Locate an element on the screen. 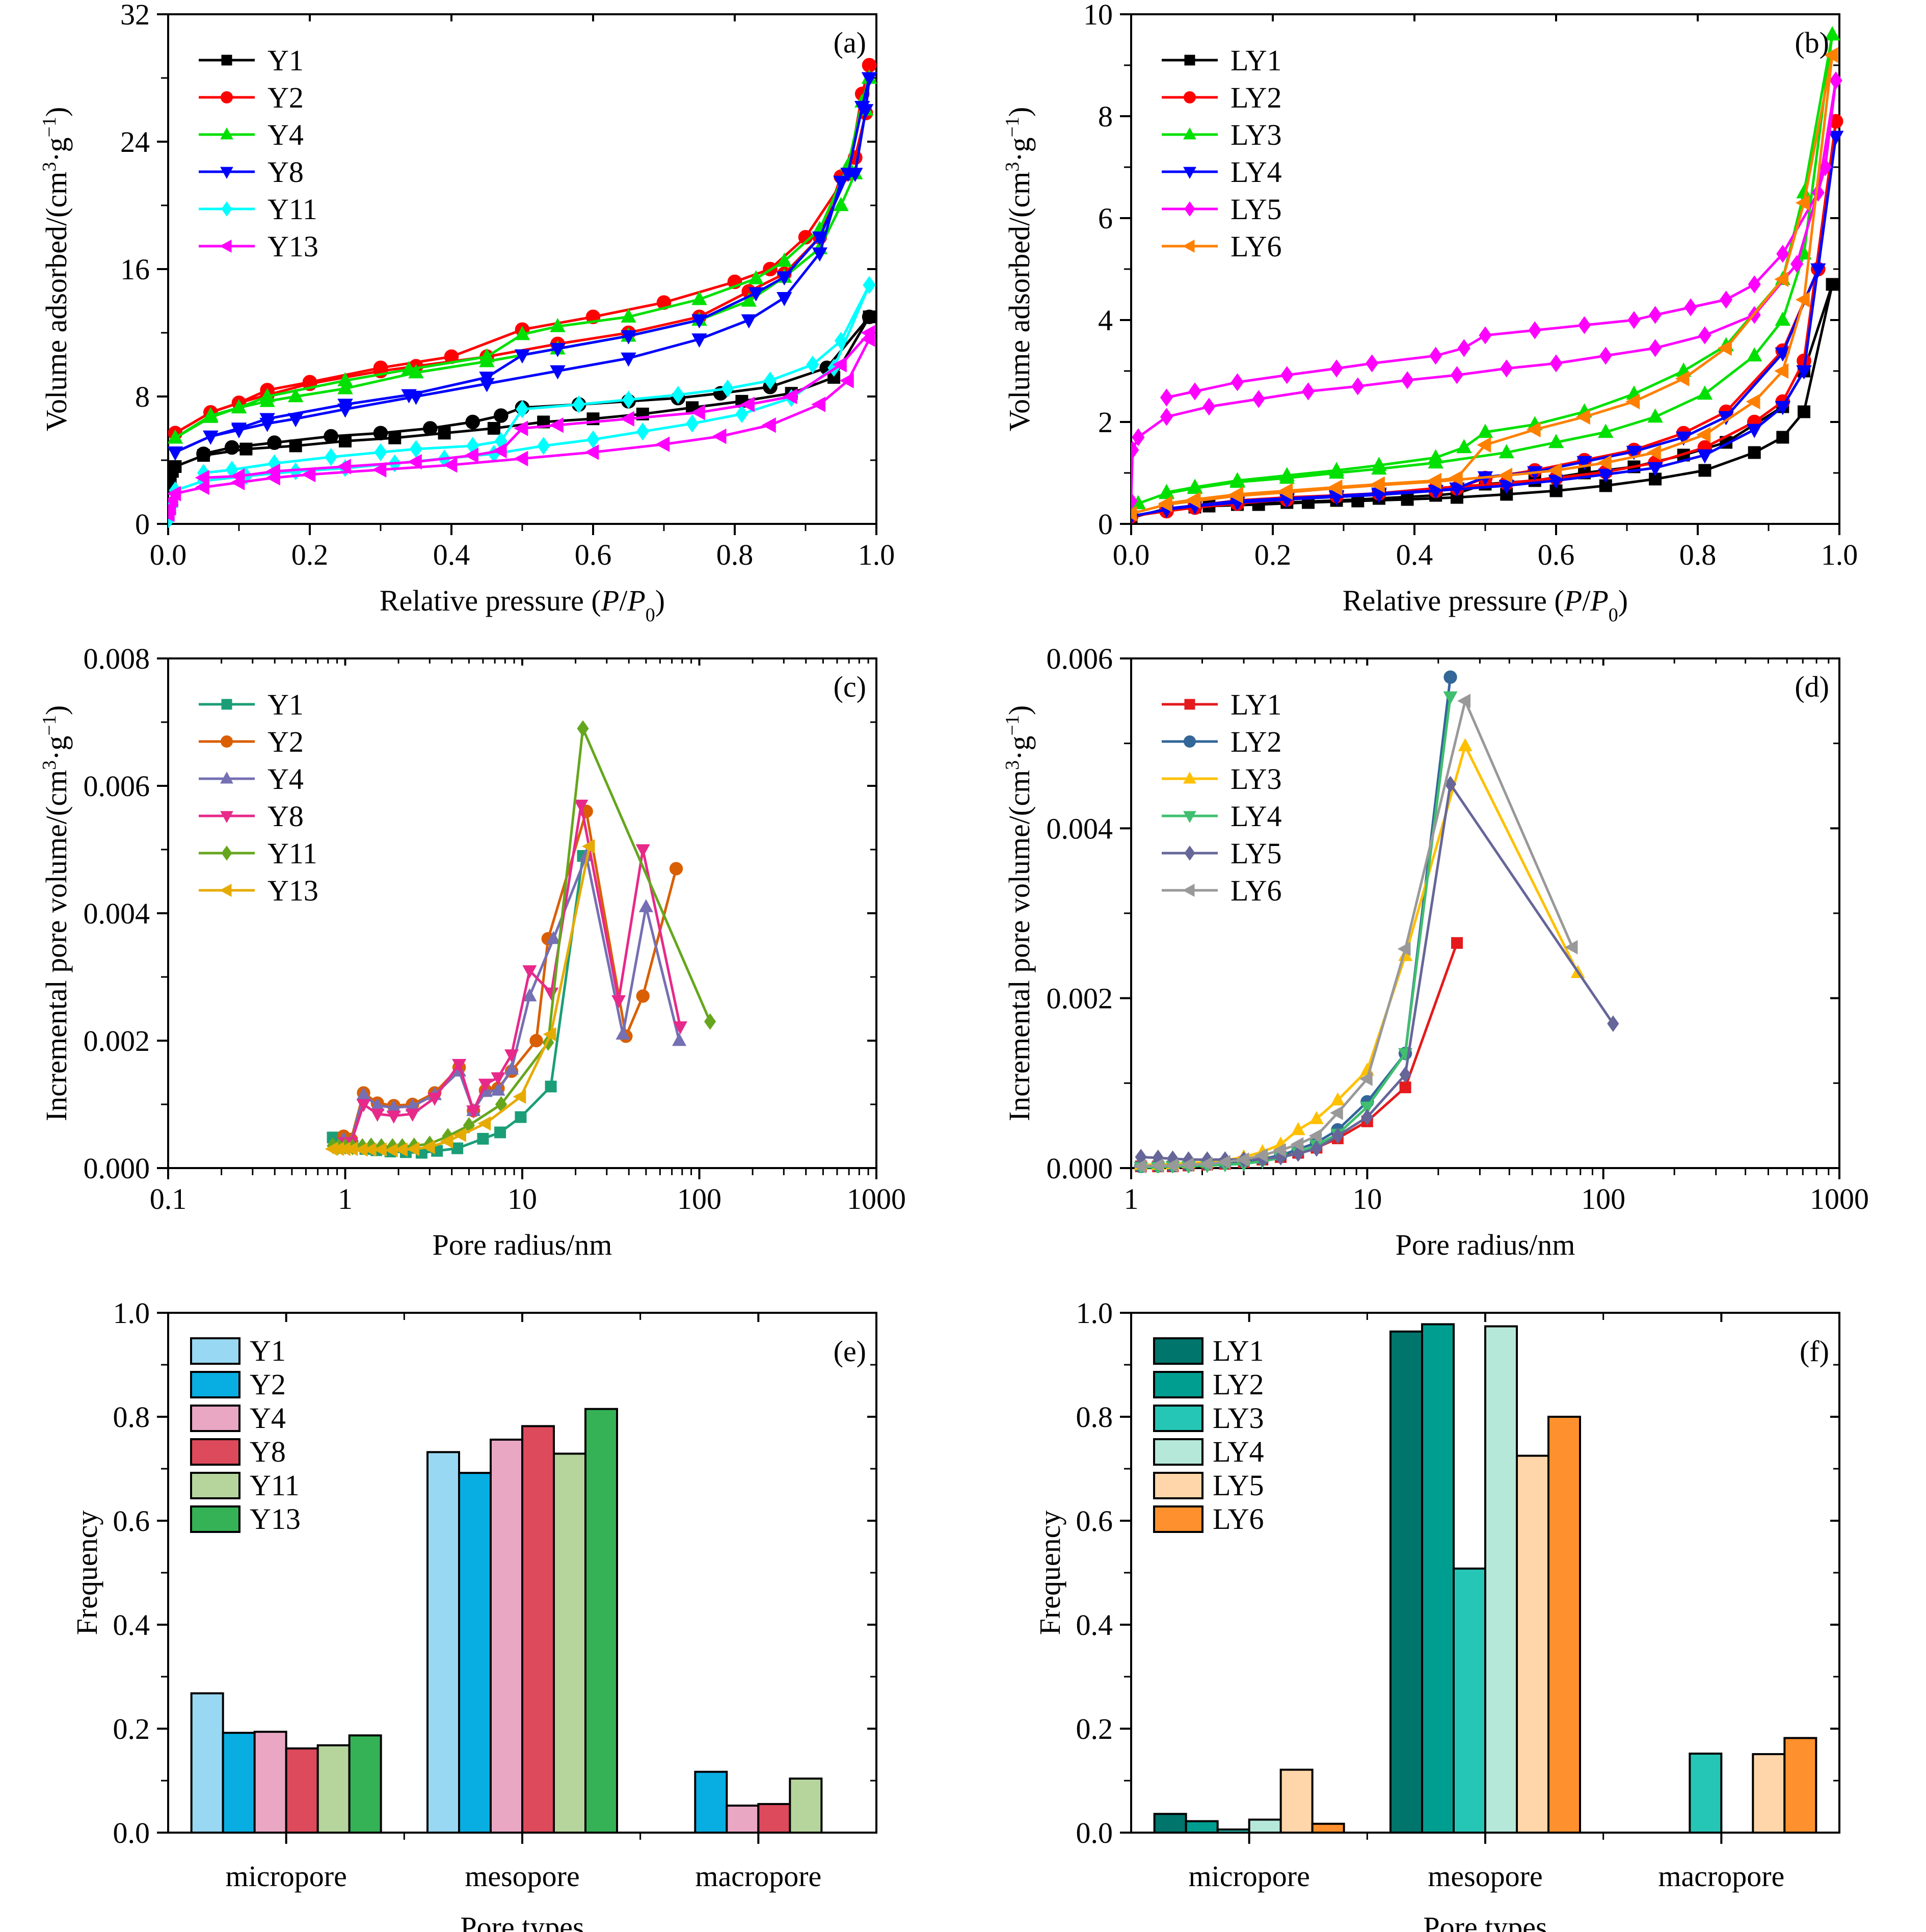  x-label-p0: P is located at coordinates (1599, 600).